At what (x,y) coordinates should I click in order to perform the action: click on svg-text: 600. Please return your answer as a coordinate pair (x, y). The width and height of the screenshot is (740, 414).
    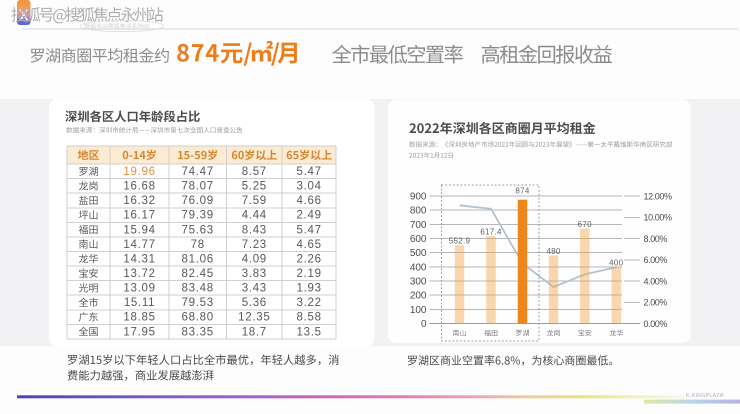
    Looking at the image, I should click on (418, 239).